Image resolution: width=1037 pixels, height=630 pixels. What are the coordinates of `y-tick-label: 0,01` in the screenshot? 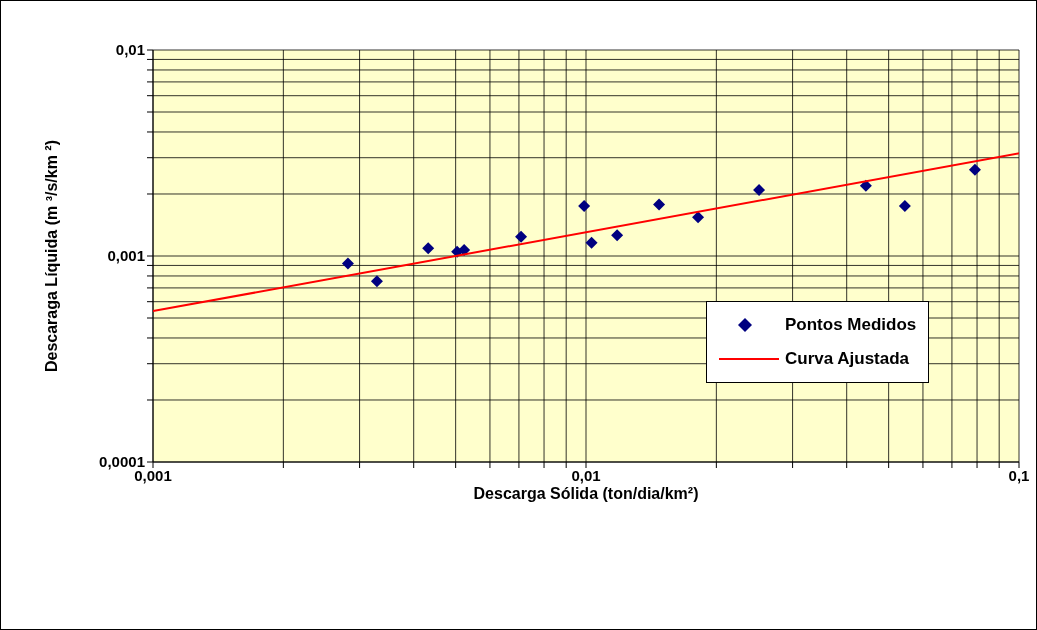 It's located at (130, 50).